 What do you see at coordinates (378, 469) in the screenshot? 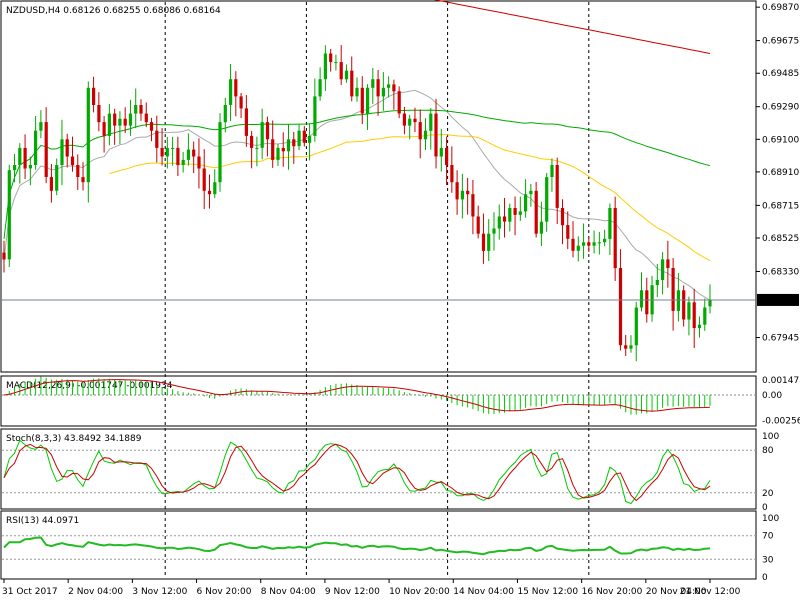
I see `stoch-panel` at bounding box center [378, 469].